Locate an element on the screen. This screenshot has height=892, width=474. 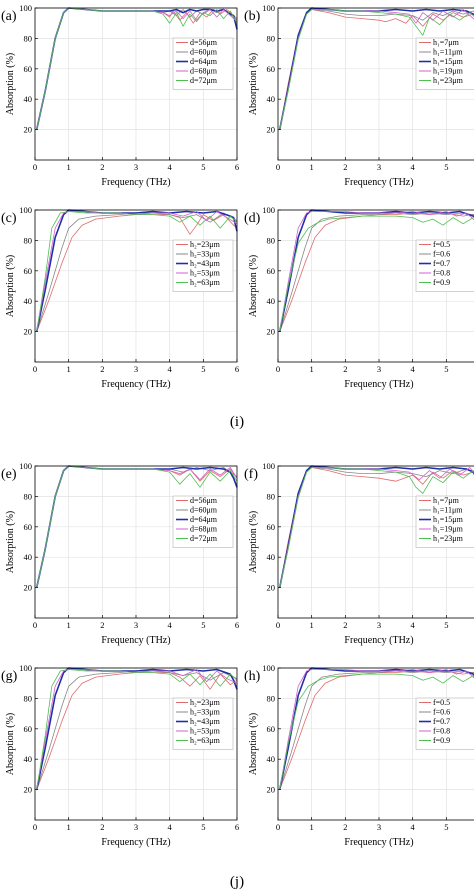
legend-label: h₂=43μm is located at coordinates (205, 721).